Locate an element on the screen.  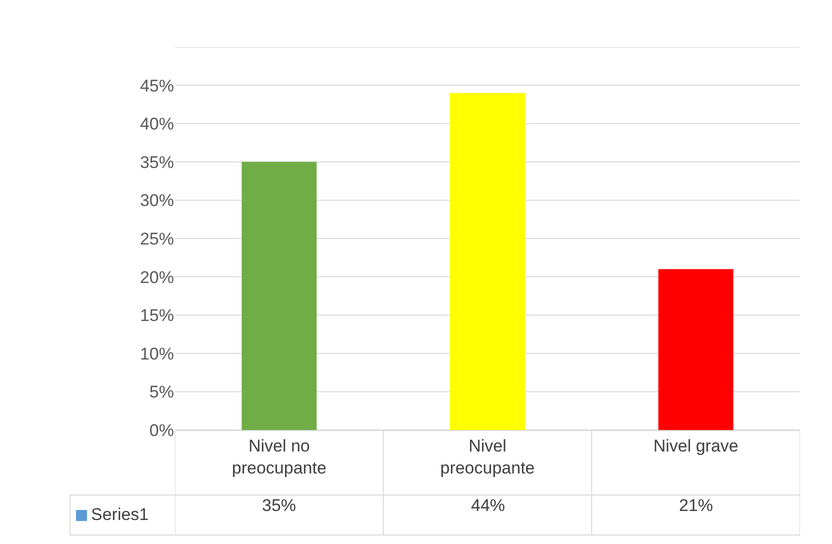
y-tick-label: 10% is located at coordinates (157, 354).